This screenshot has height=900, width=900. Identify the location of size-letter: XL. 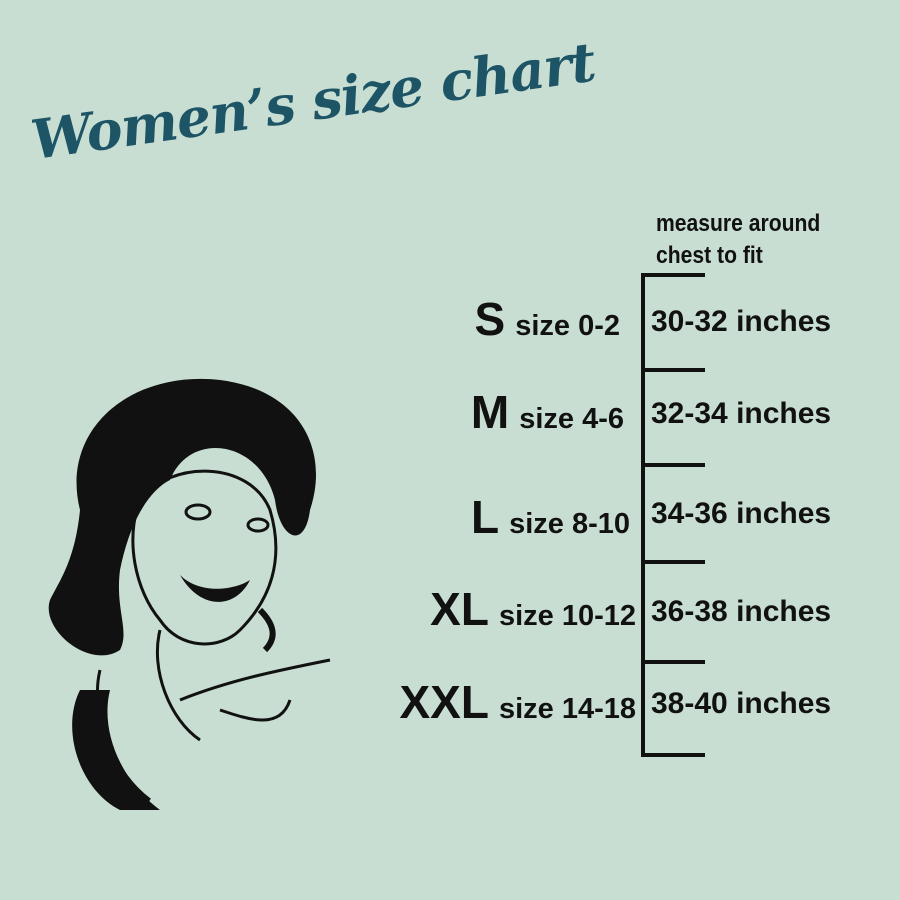
(459, 609).